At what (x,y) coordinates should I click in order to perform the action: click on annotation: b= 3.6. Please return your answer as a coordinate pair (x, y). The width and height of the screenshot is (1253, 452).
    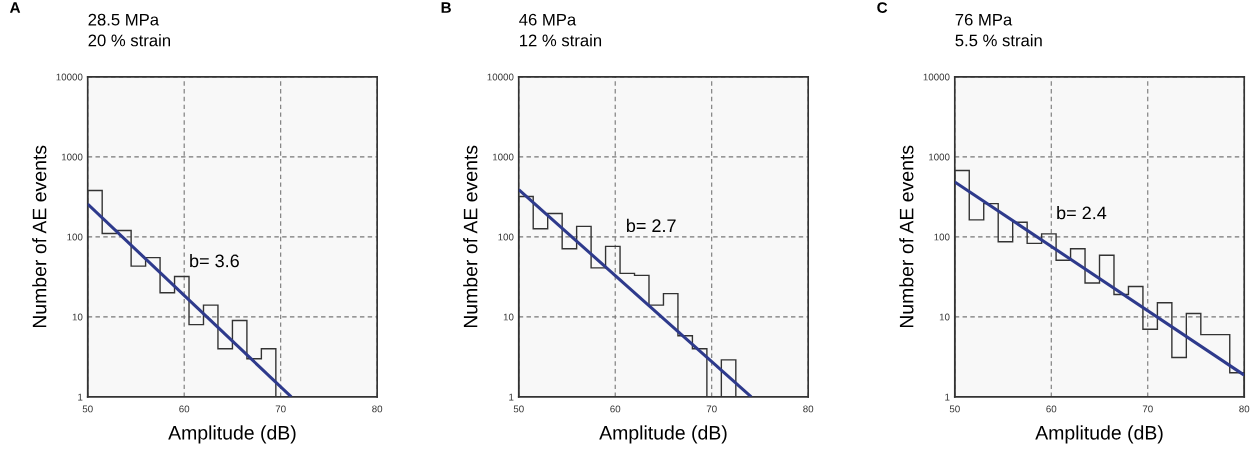
    Looking at the image, I should click on (214, 261).